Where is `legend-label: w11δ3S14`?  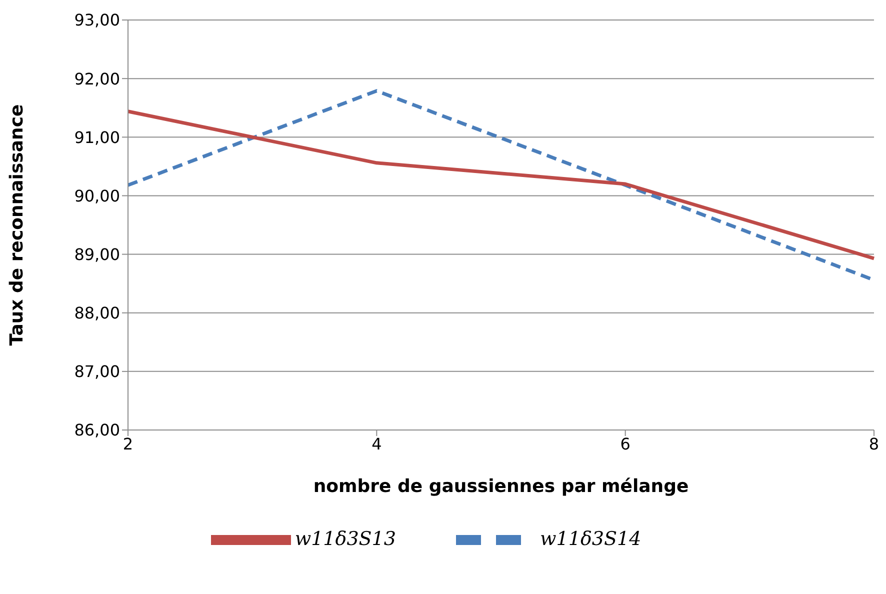 legend-label: w11δ3S14 is located at coordinates (591, 539).